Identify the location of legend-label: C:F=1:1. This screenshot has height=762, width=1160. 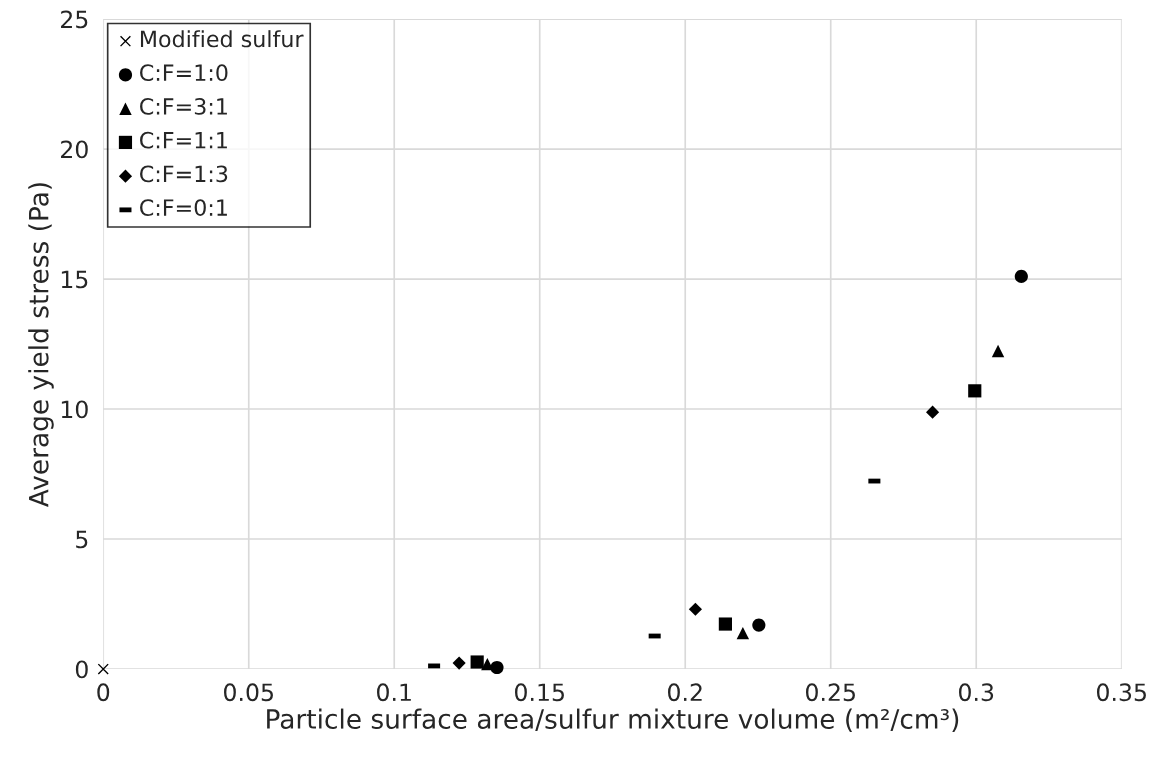
(183, 140).